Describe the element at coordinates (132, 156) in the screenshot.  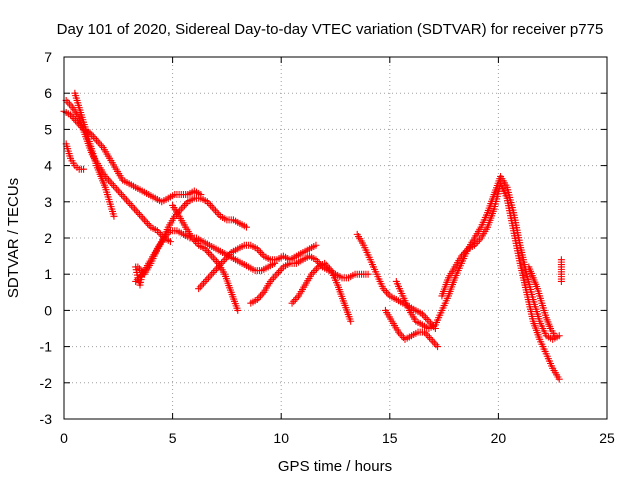
I see `series-track-a` at that location.